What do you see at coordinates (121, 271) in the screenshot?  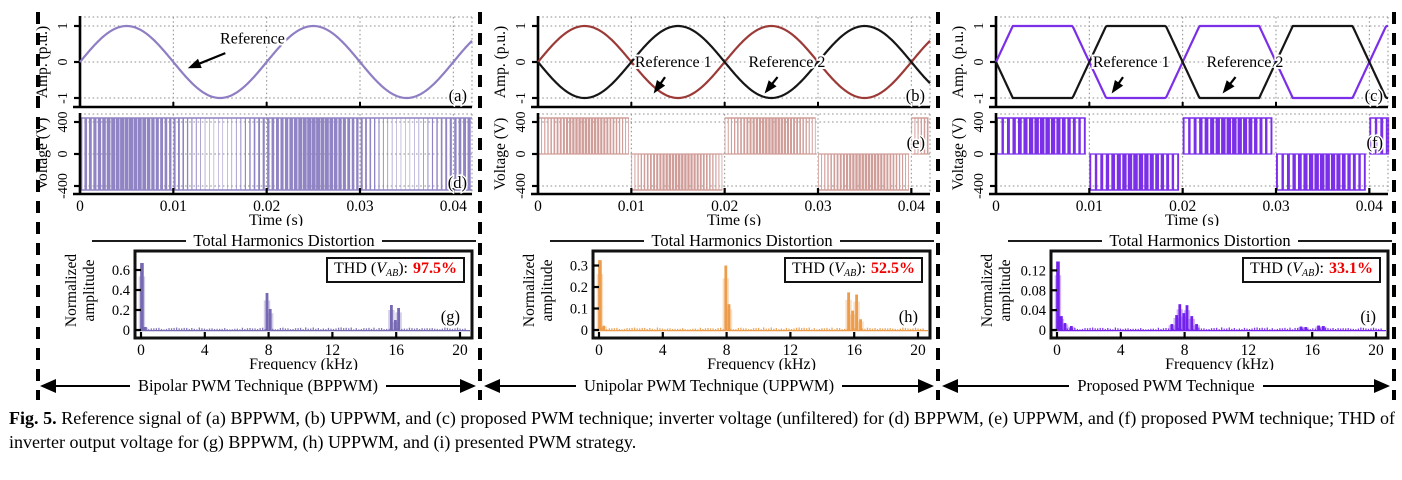 I see `svg-text: 0.6` at bounding box center [121, 271].